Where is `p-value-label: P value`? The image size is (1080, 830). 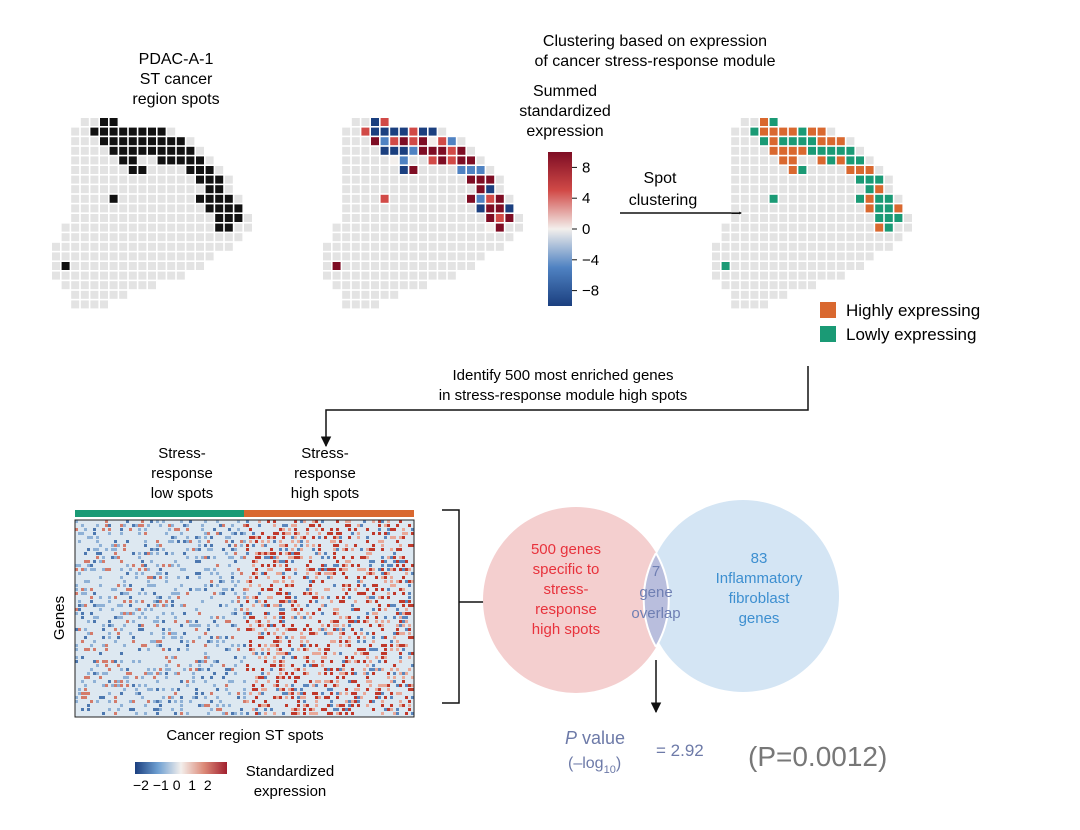 p-value-label: P value is located at coordinates (595, 738).